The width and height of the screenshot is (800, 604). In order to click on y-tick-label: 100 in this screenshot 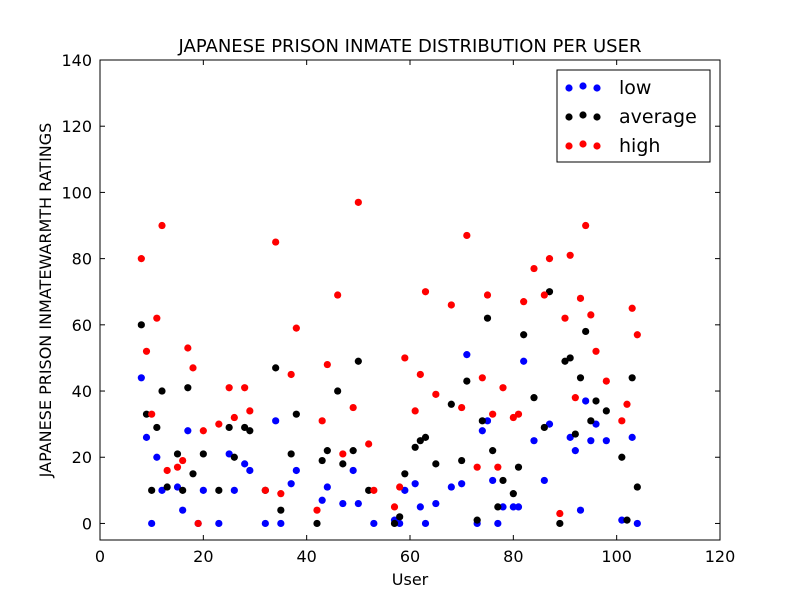, I will do `click(76, 192)`.